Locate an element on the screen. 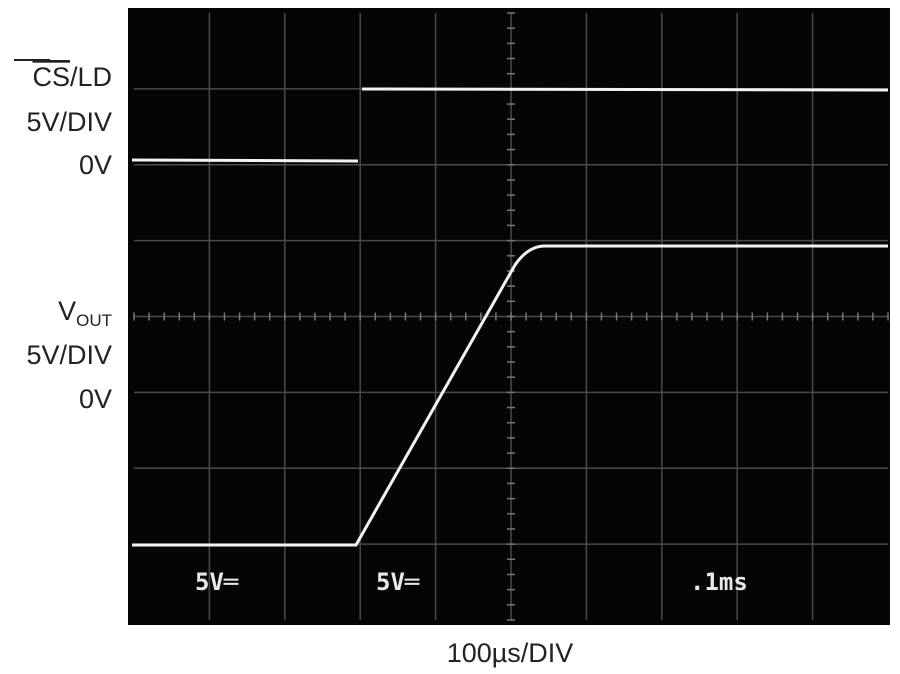 Image resolution: width=900 pixels, height=674 pixels. channel1-name: CS/LD is located at coordinates (72, 77).